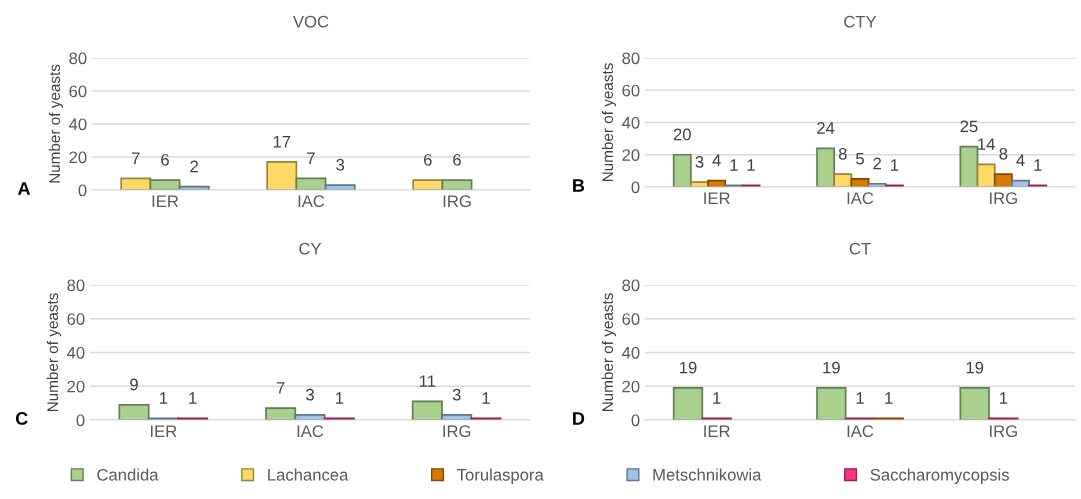  Describe the element at coordinates (579, 418) in the screenshot. I see `text: D` at that location.